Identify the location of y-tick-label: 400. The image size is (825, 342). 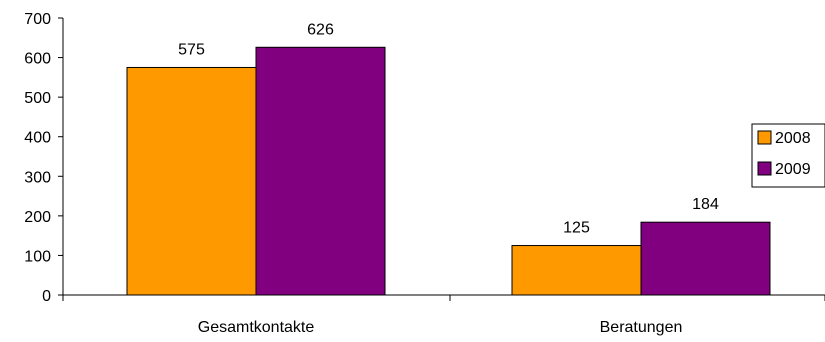
(37, 138).